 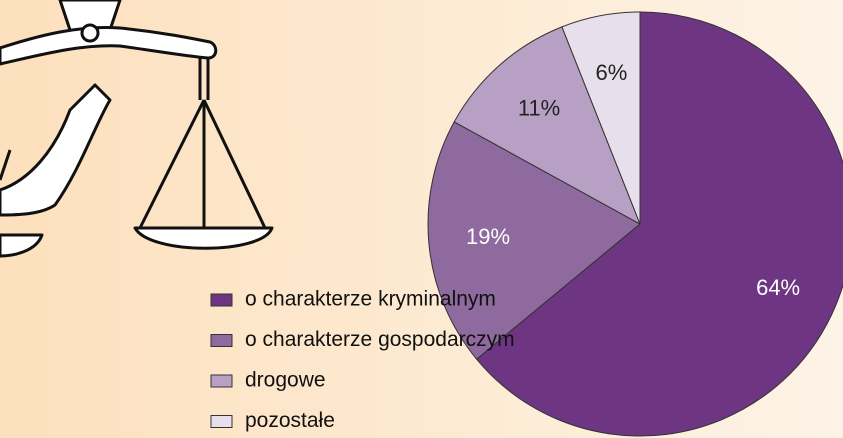 I want to click on left-pan, so click(x=22, y=245).